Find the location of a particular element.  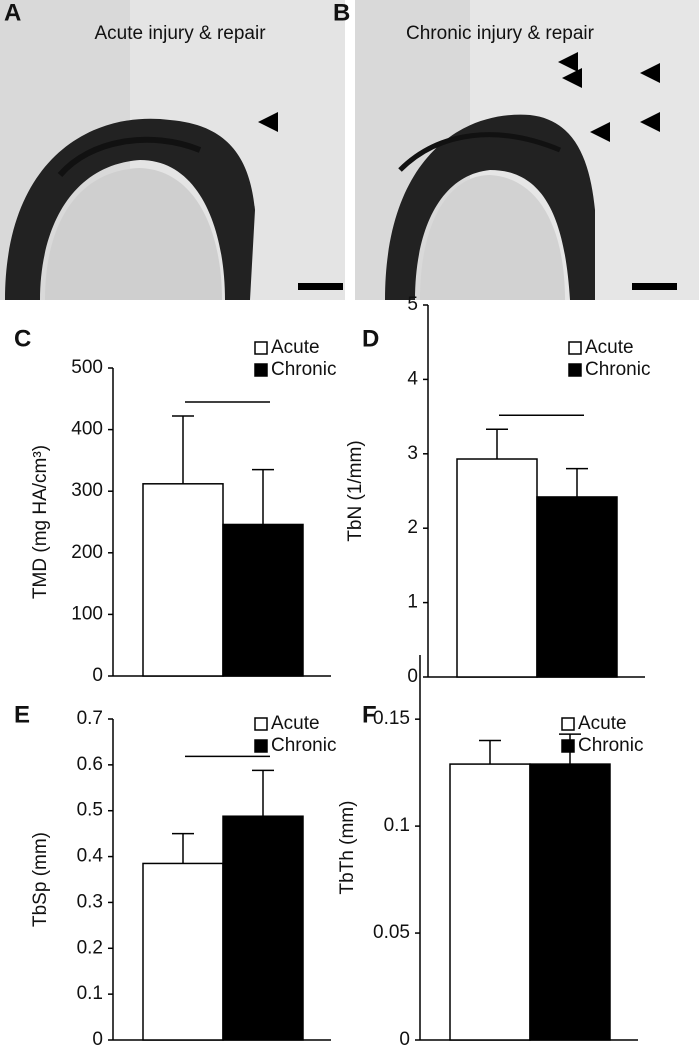

y-tick-label: 0.6 is located at coordinates (90, 764).